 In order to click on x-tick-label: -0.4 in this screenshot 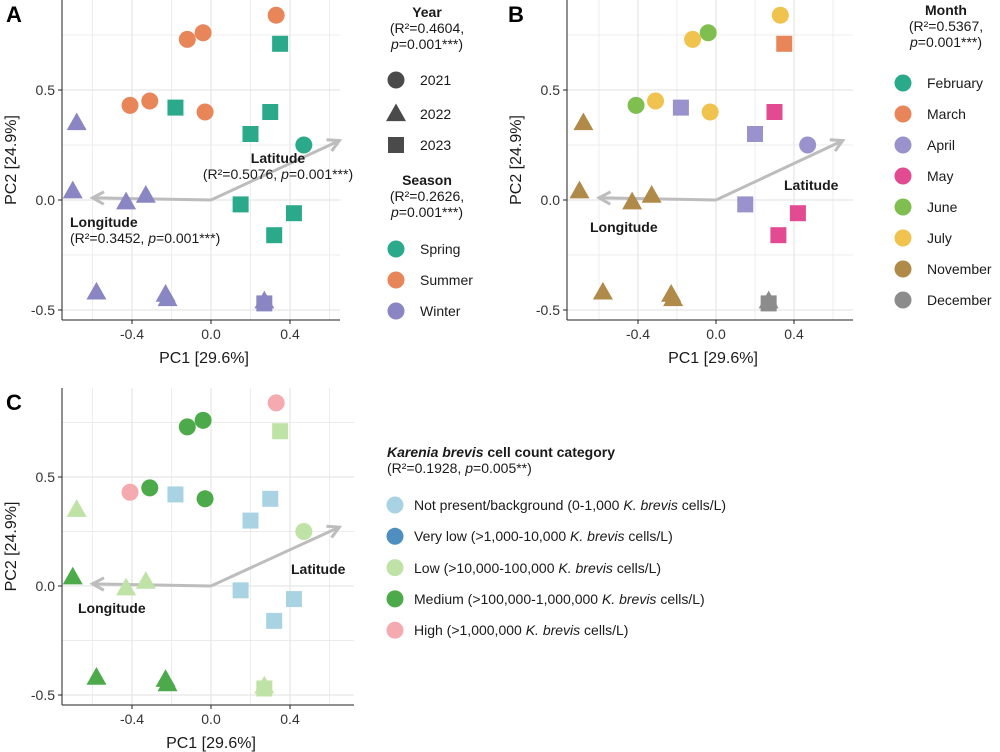, I will do `click(132, 334)`.